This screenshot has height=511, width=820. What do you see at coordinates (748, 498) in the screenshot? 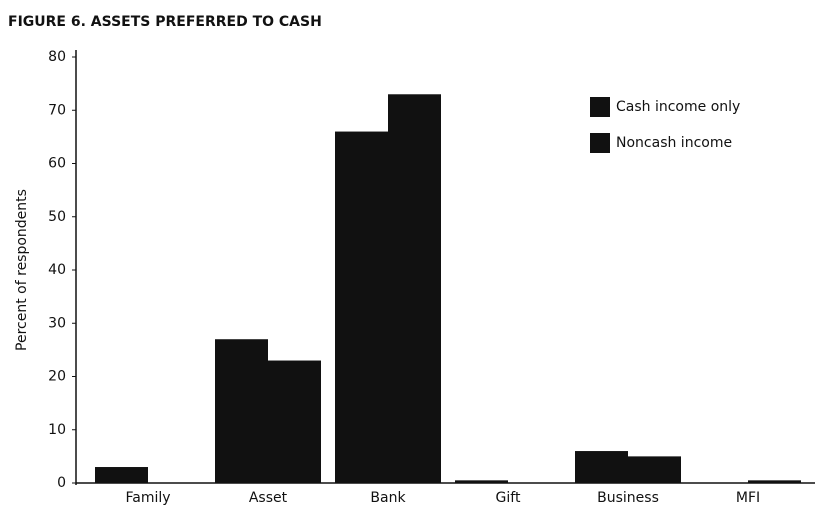
I see `x-tick-label: MFI` at bounding box center [748, 498].